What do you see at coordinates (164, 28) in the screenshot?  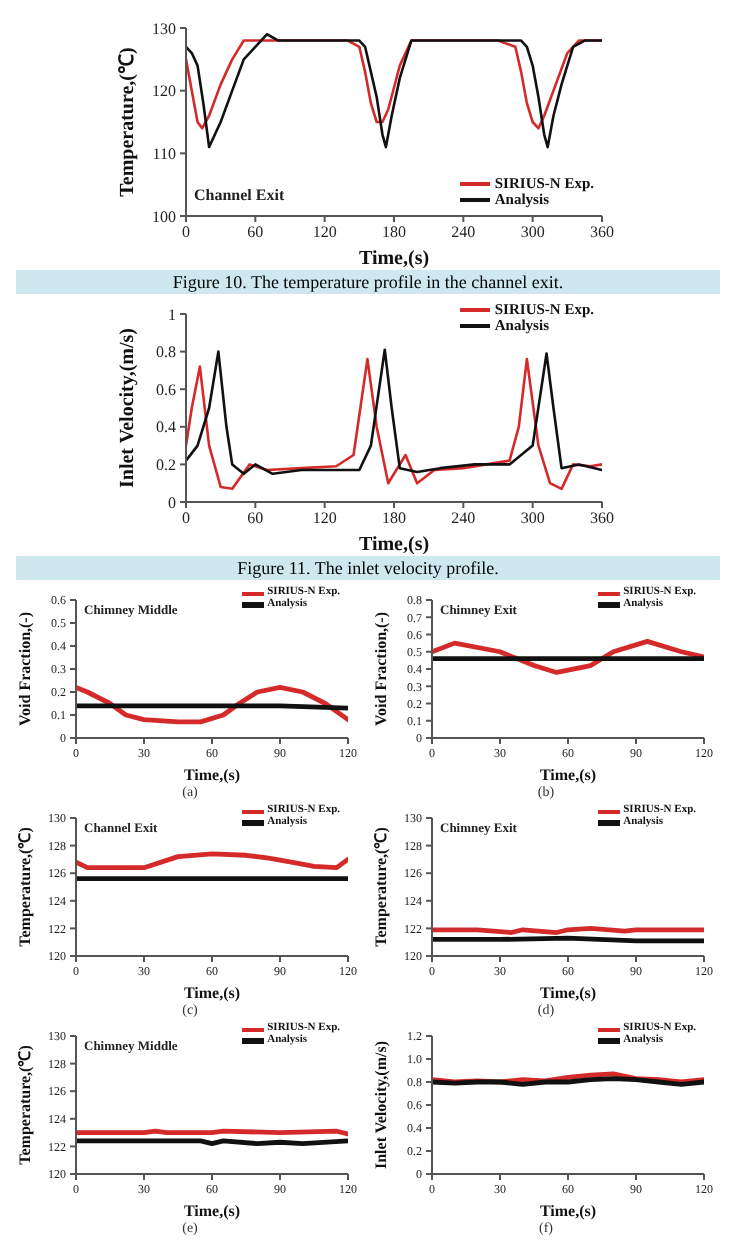 I see `y-tick-label: 130` at bounding box center [164, 28].